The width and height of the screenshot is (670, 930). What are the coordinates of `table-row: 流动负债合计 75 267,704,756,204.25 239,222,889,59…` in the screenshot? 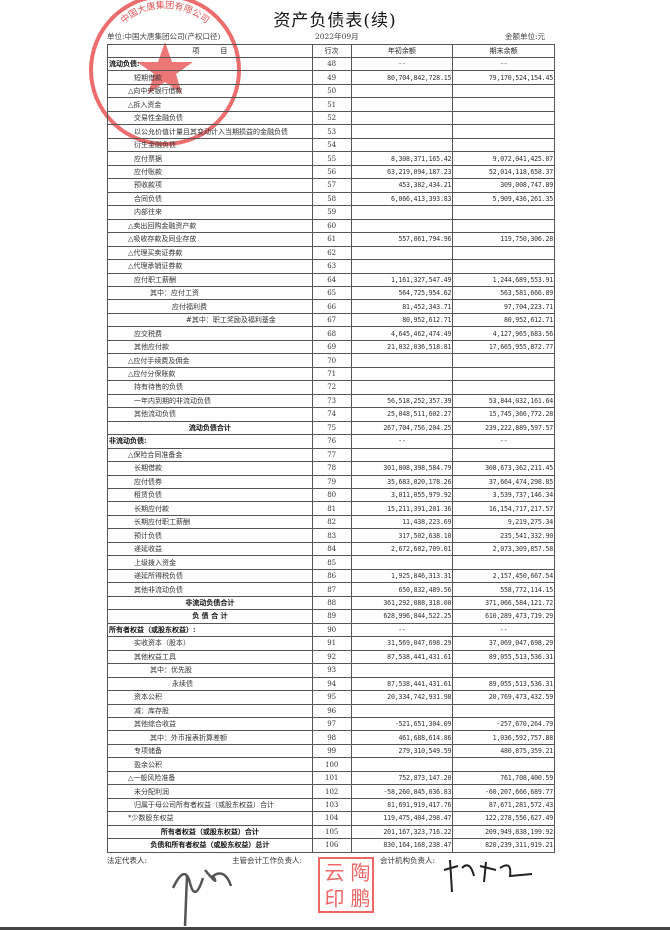 It's located at (331, 428).